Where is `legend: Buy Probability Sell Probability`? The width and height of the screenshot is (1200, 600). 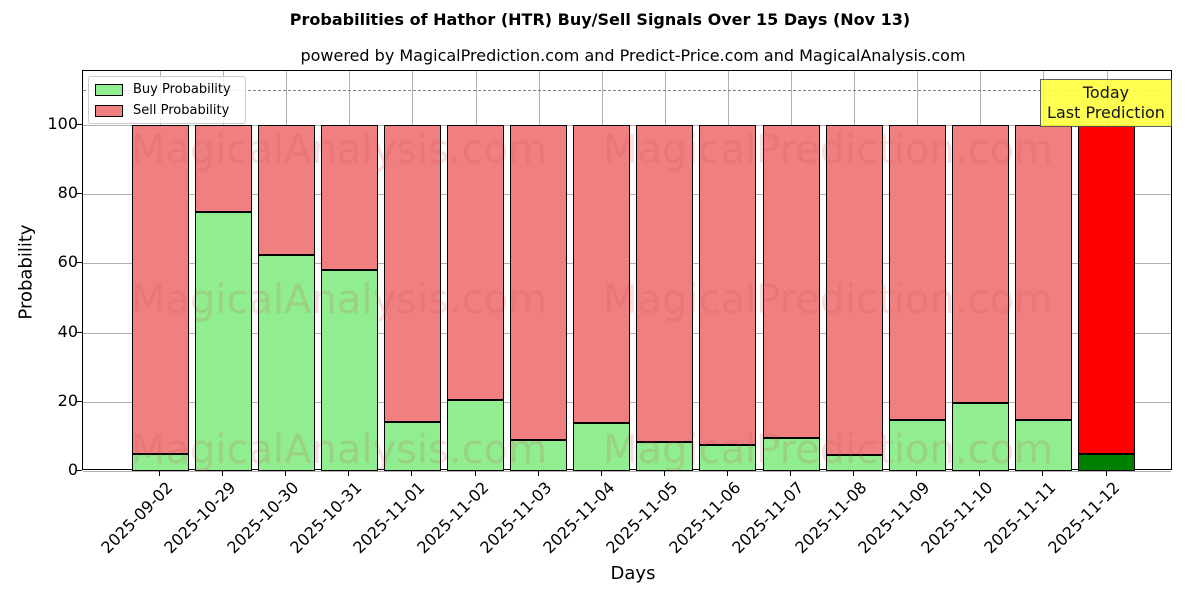
legend: Buy Probability Sell Probability is located at coordinates (167, 100).